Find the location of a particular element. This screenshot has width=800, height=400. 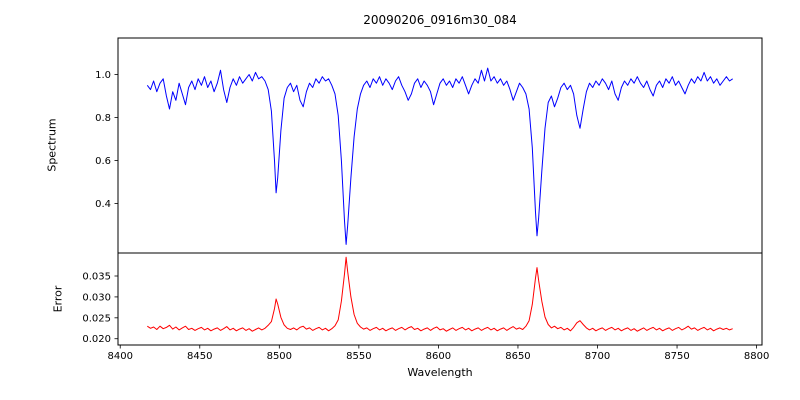

y-tick-label: 0.4 is located at coordinates (103, 204).